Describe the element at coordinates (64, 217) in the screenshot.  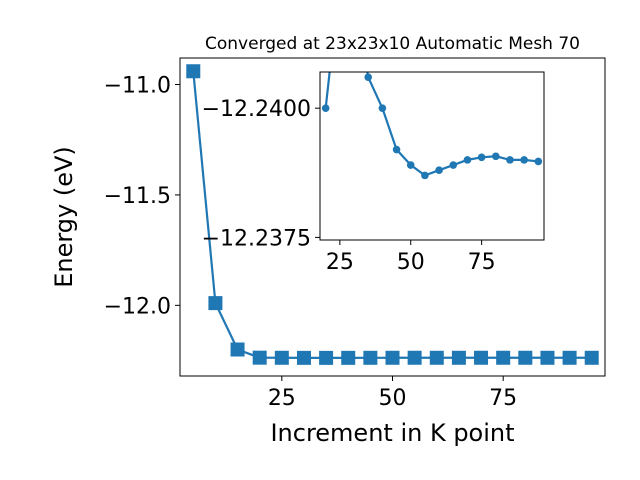
I see `main-y-axis-label: Energy (eV)` at that location.